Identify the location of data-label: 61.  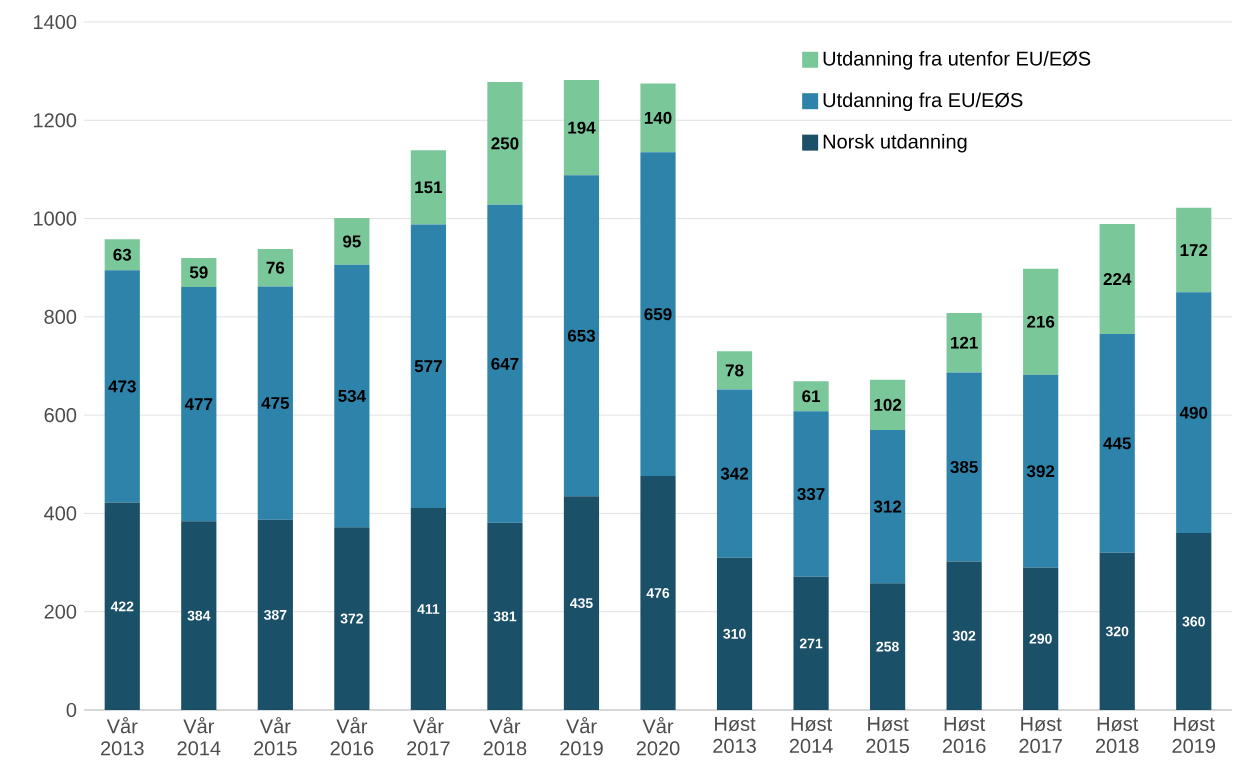
(811, 396).